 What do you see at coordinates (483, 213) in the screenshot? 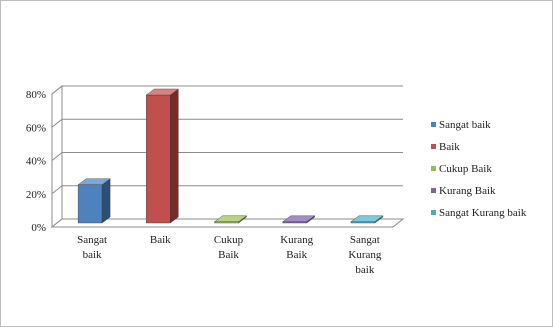
I see `legend-label: Sangat Kurang baik` at bounding box center [483, 213].